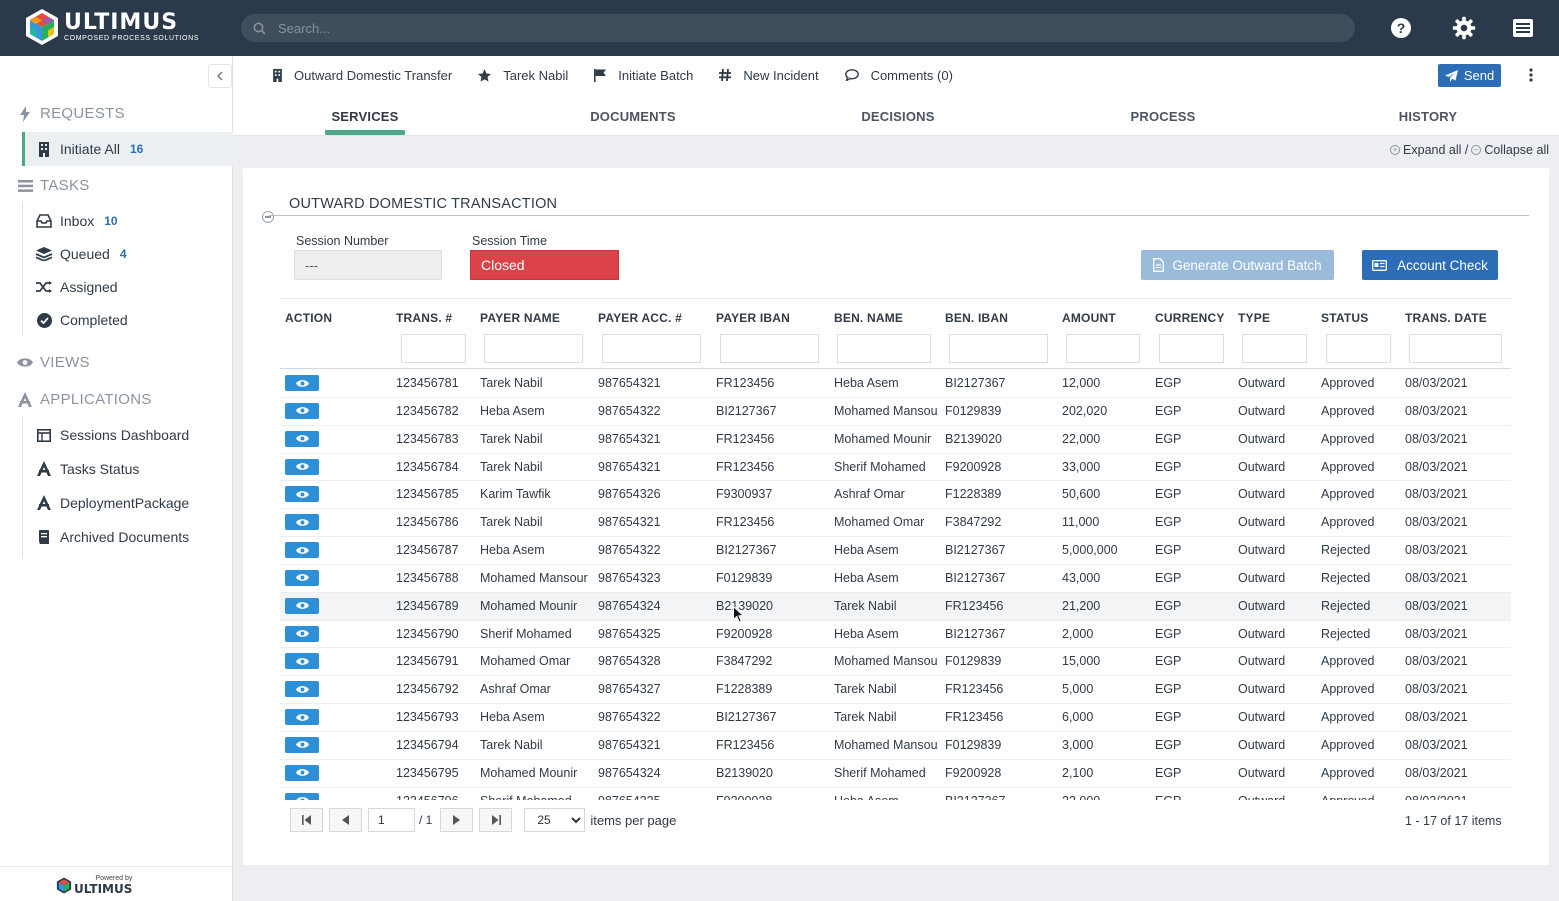 Image resolution: width=1559 pixels, height=901 pixels. Describe the element at coordinates (127, 149) in the screenshot. I see `sidebar-item-initiate-all: Initiate All 16` at that location.